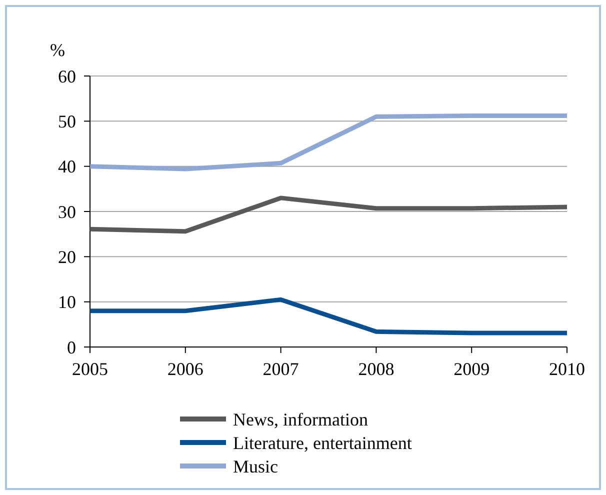 Image resolution: width=606 pixels, height=495 pixels. What do you see at coordinates (185, 369) in the screenshot?
I see `x-tick-label: 2006` at bounding box center [185, 369].